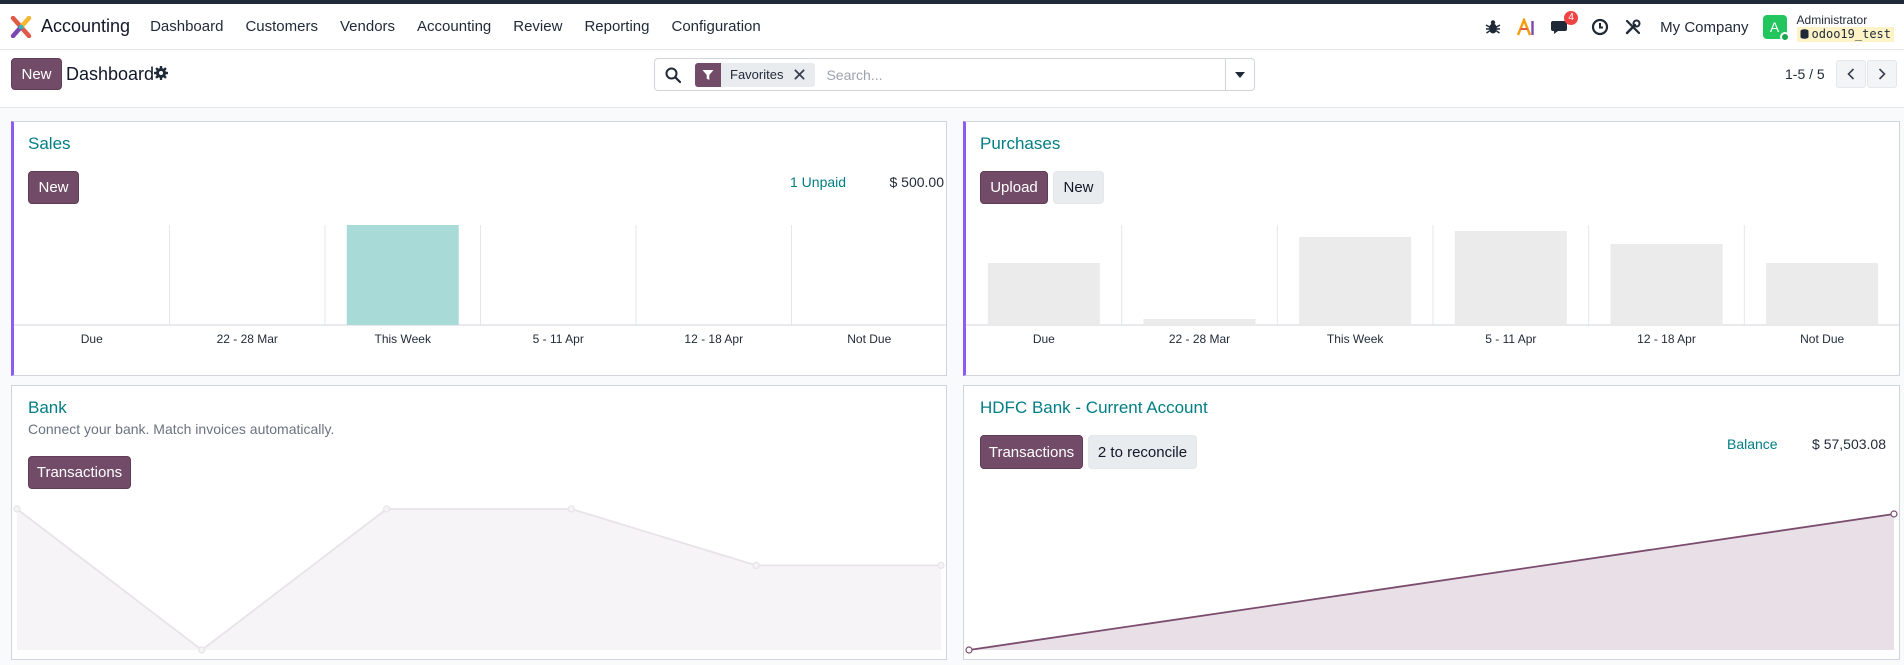 The image size is (1904, 665). Describe the element at coordinates (1026, 74) in the screenshot. I see `search-input` at that location.